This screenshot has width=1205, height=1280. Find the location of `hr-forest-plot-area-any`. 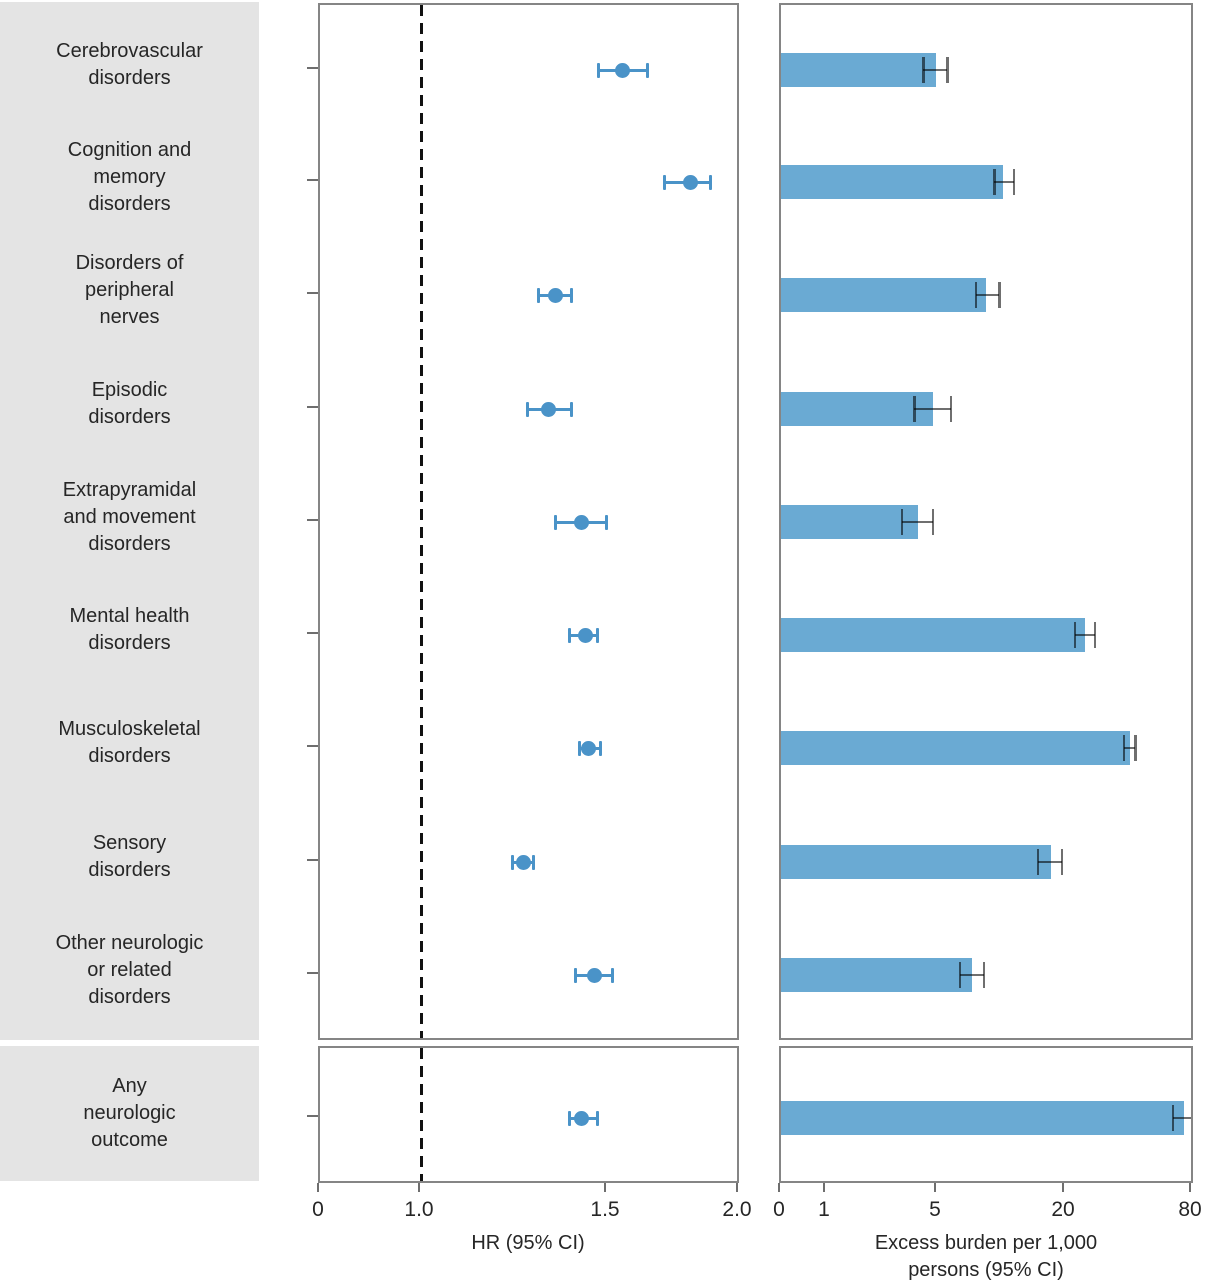

hr-forest-plot-area-any is located at coordinates (528, 1114).